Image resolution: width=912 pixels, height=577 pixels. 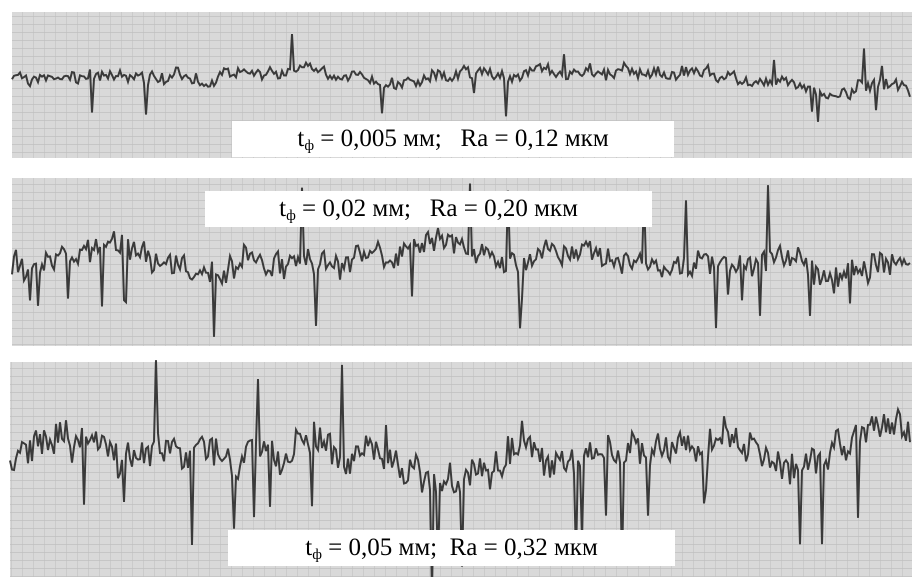 What do you see at coordinates (436, 208) in the screenshot?
I see `label-text: = 0,02 мм; Ra = 0,20 мкм` at bounding box center [436, 208].